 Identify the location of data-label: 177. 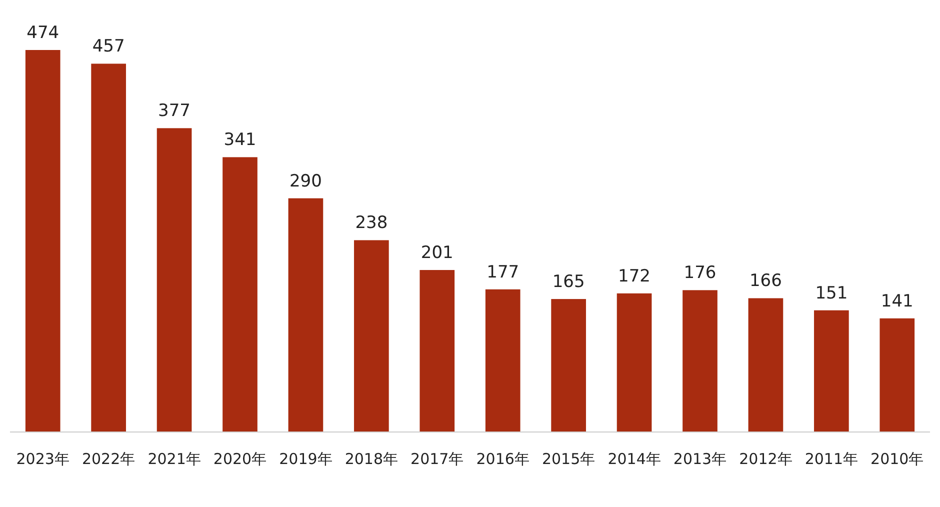
(503, 272).